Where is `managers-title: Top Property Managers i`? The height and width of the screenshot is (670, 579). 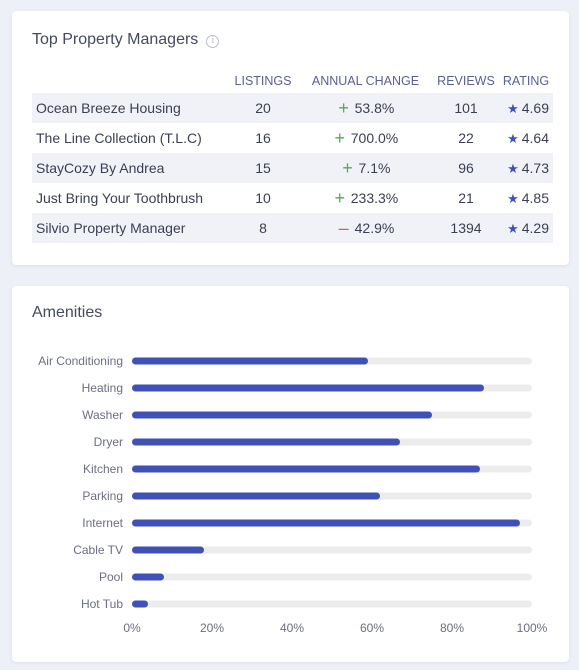 managers-title: Top Property Managers i is located at coordinates (126, 40).